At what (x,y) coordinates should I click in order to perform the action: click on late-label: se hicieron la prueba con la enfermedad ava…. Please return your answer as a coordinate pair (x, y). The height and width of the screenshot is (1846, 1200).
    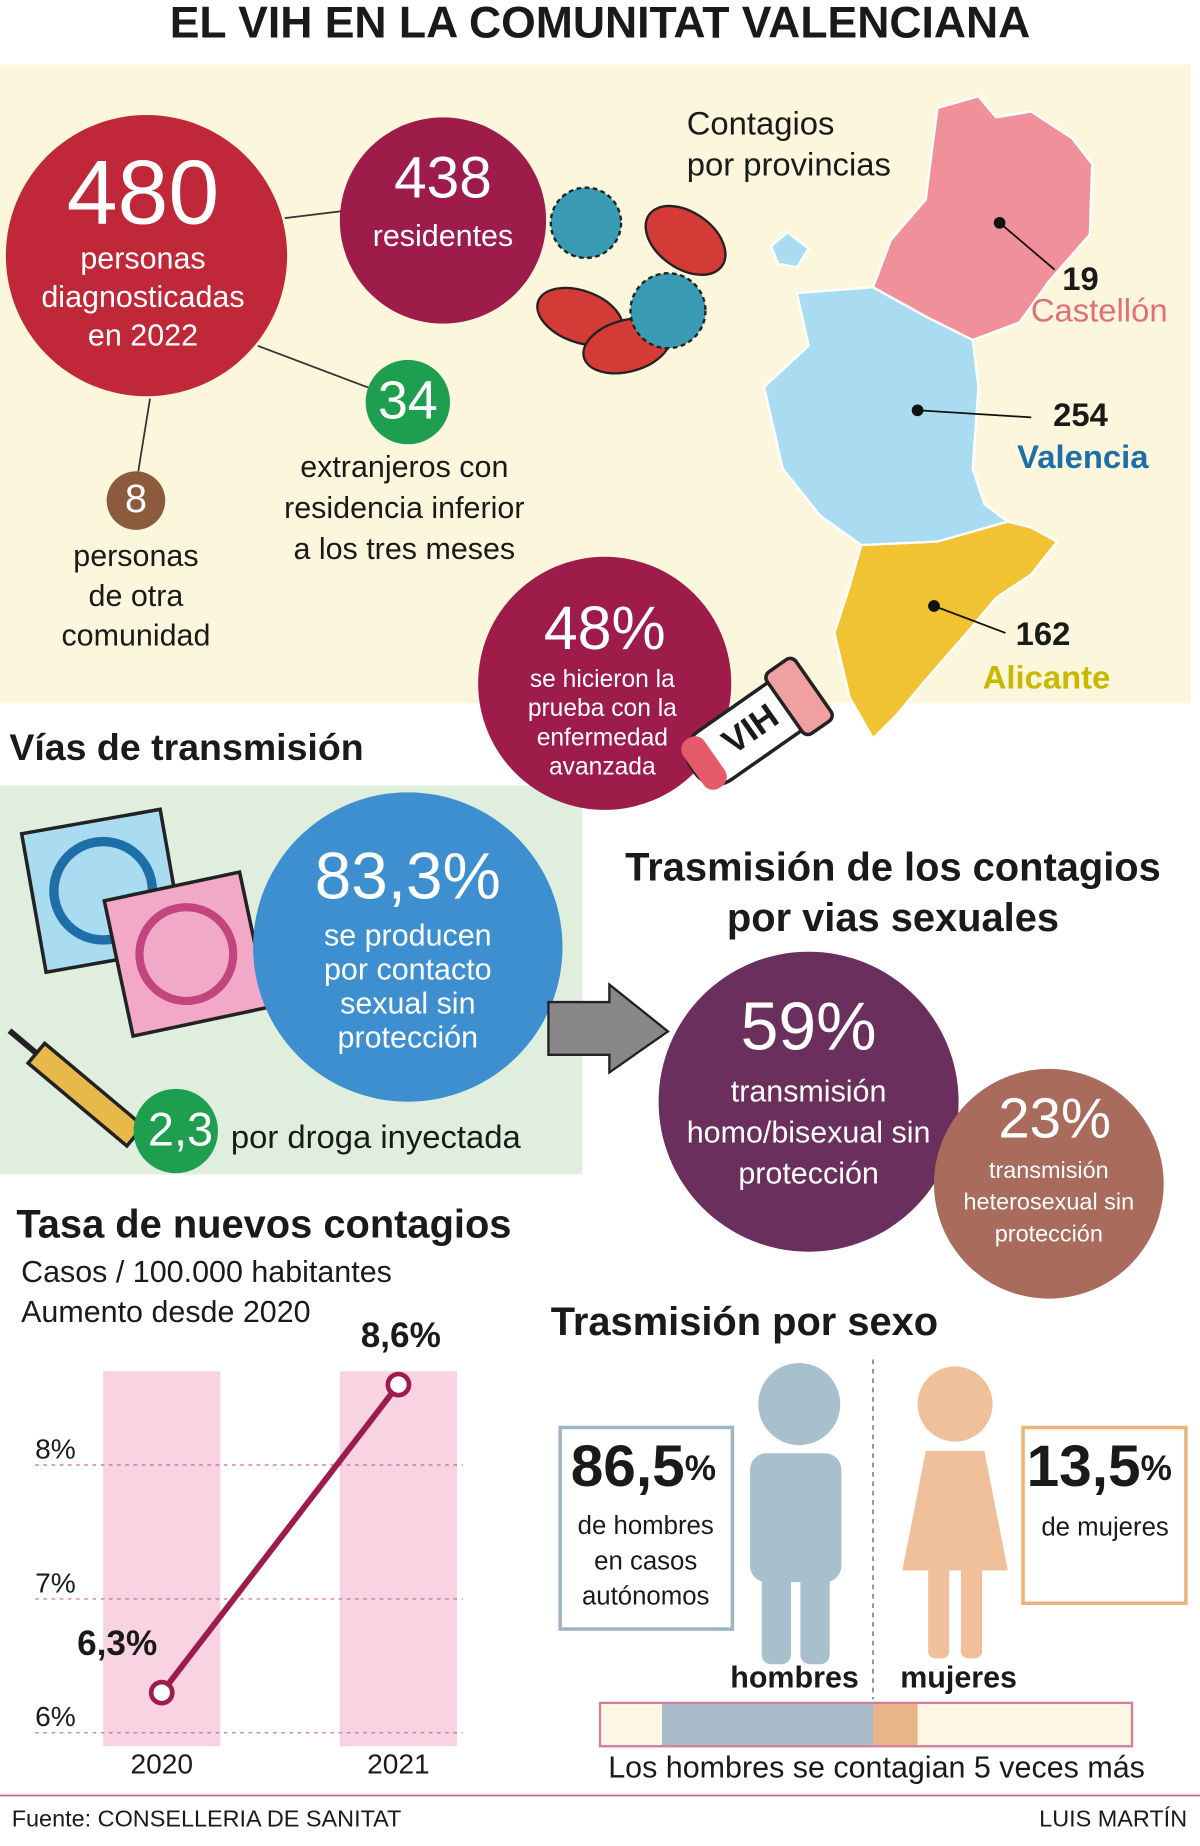
    Looking at the image, I should click on (602, 722).